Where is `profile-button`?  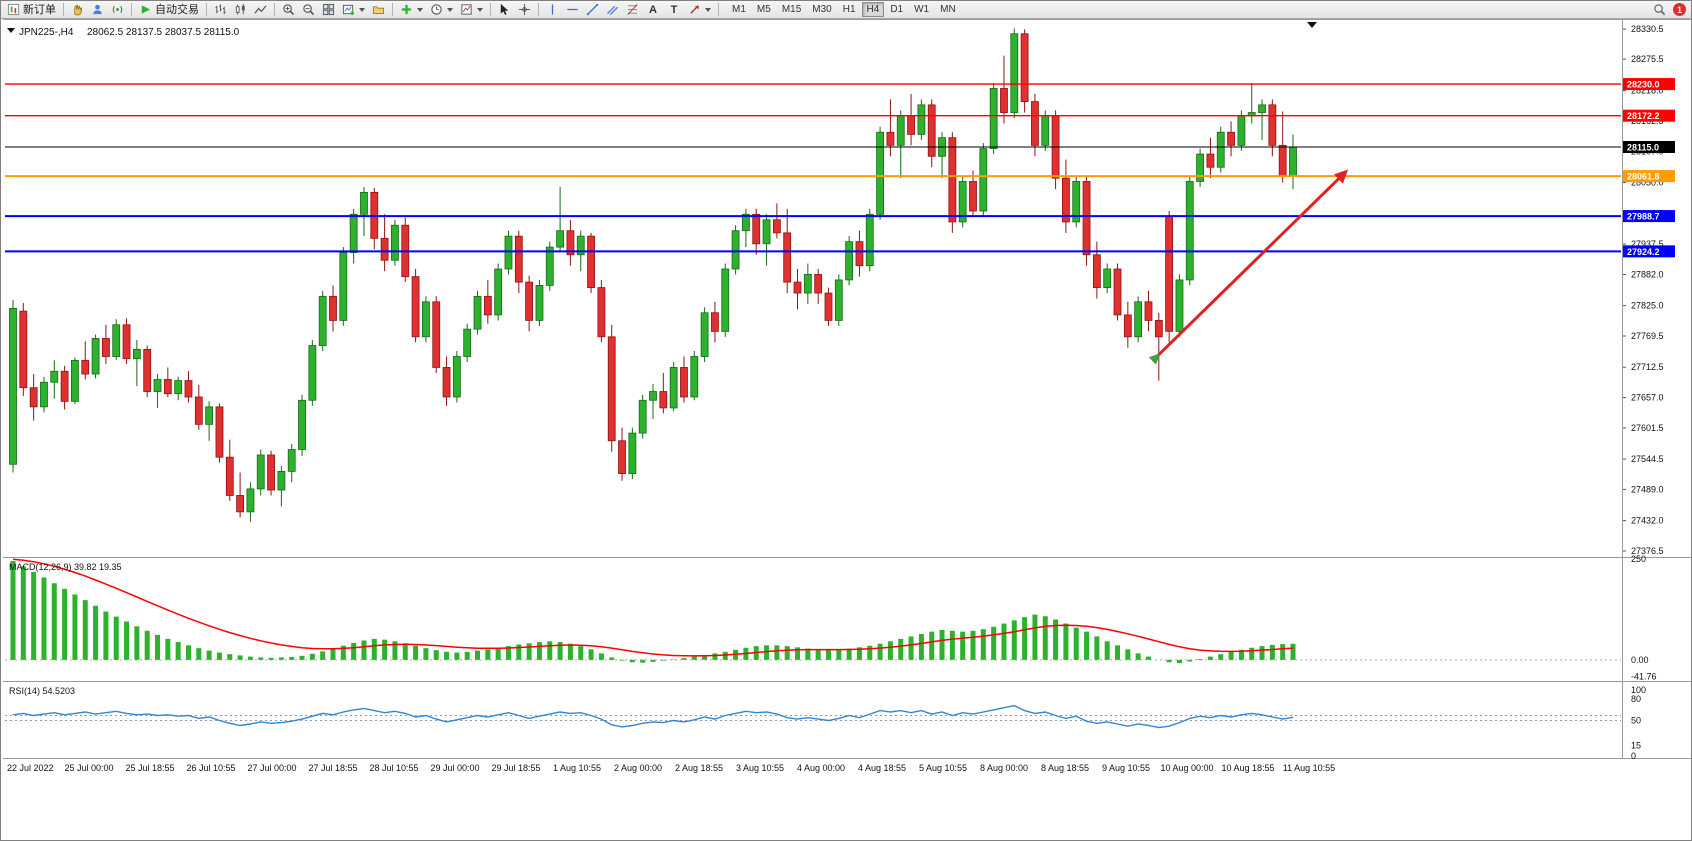
profile-button is located at coordinates (97, 10).